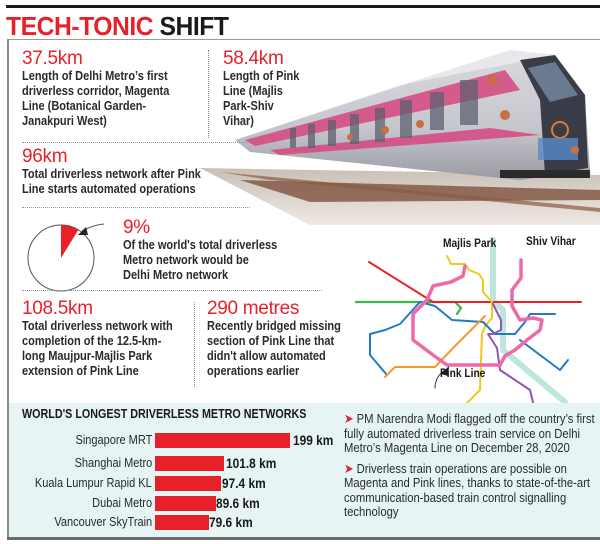 This screenshot has height=544, width=600. What do you see at coordinates (176, 275) in the screenshot?
I see `stat-desc-line: Delhi Metro network` at bounding box center [176, 275].